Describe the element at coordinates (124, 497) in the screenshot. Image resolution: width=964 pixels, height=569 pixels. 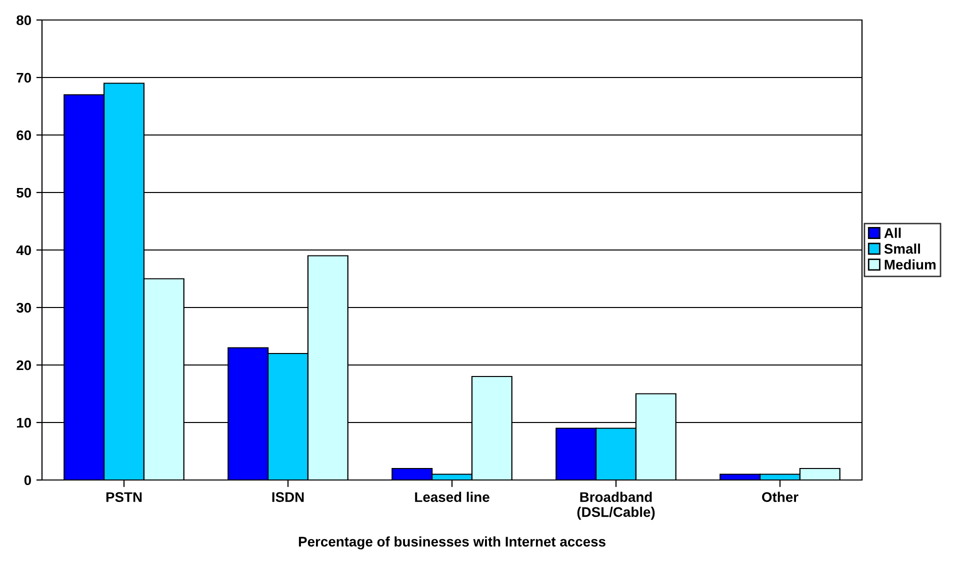
I see `x-tick-label: PSTN` at that location.